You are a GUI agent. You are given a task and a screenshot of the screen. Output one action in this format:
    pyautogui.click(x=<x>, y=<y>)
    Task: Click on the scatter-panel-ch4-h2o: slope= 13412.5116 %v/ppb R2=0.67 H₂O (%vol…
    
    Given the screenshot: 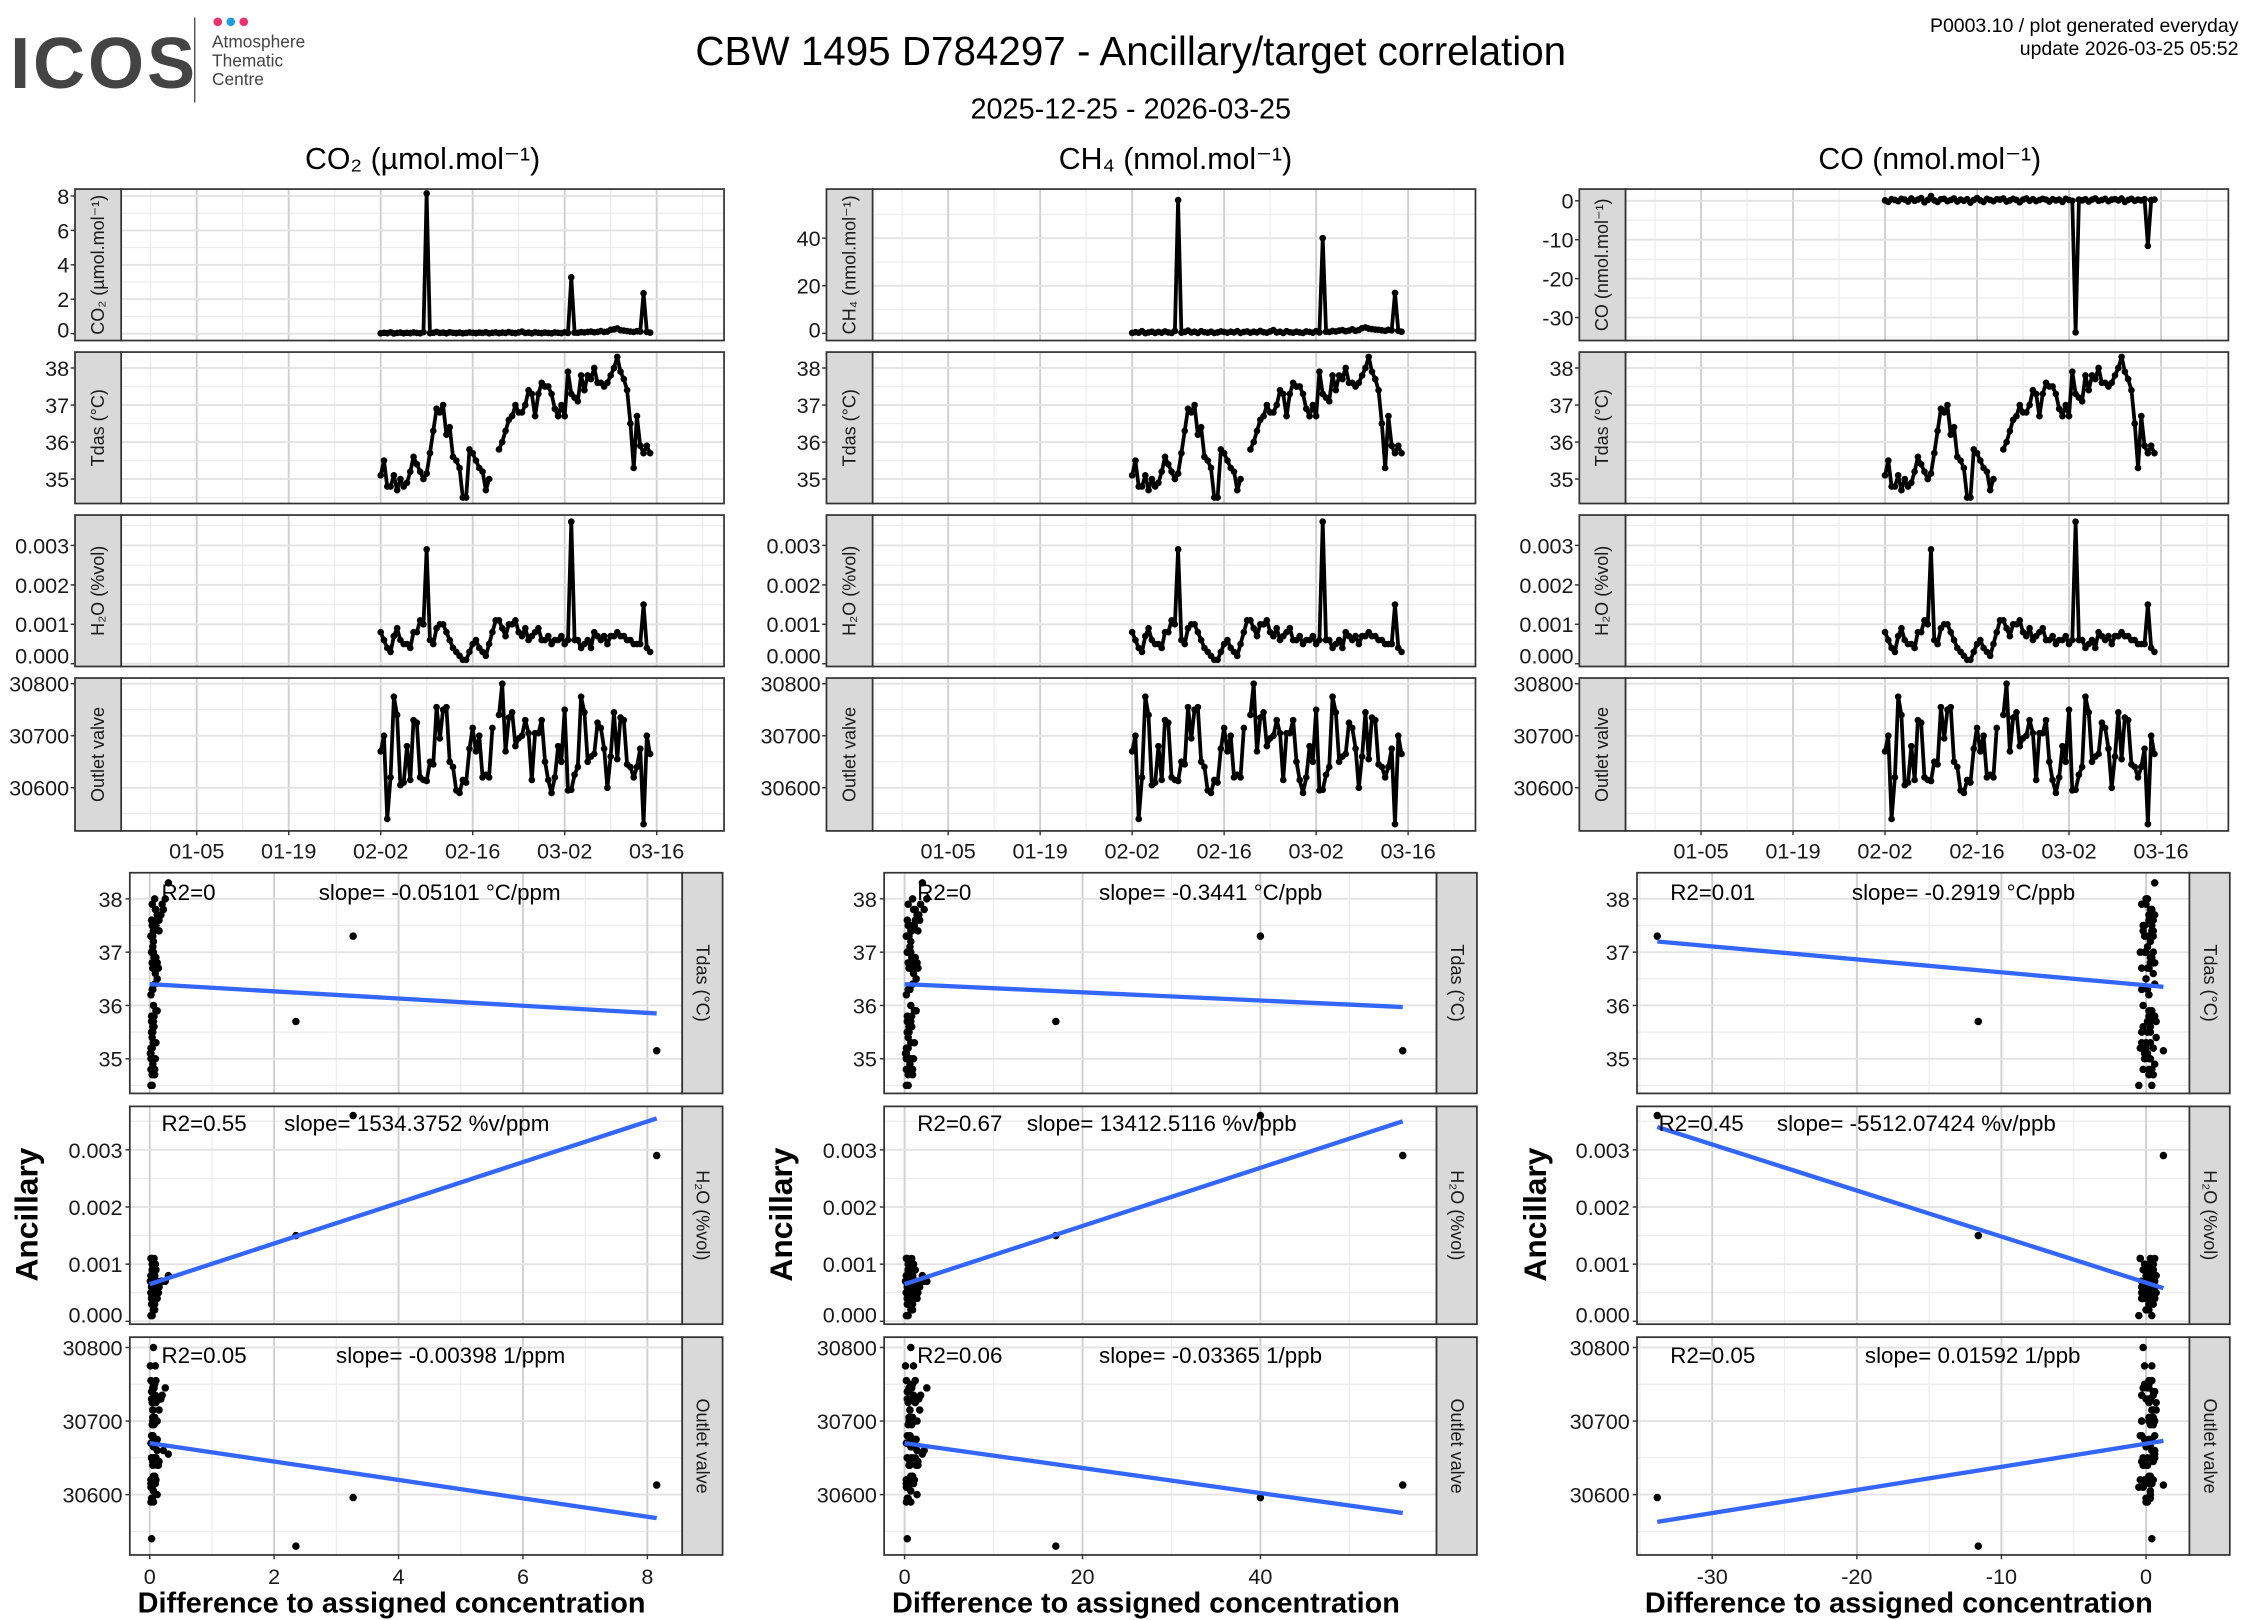 What is the action you would take?
    pyautogui.click(x=1150, y=1216)
    